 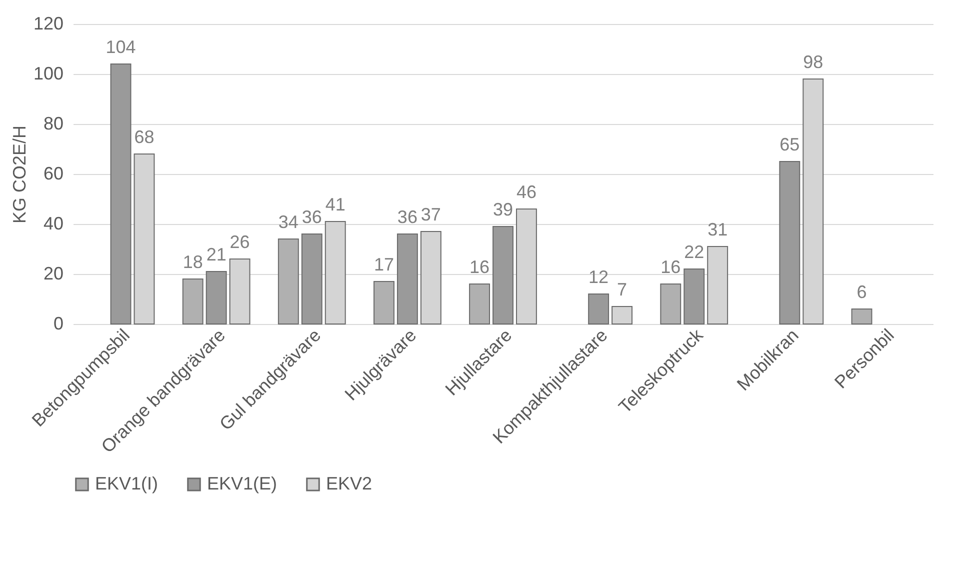 I want to click on data-label: 39, so click(x=503, y=210).